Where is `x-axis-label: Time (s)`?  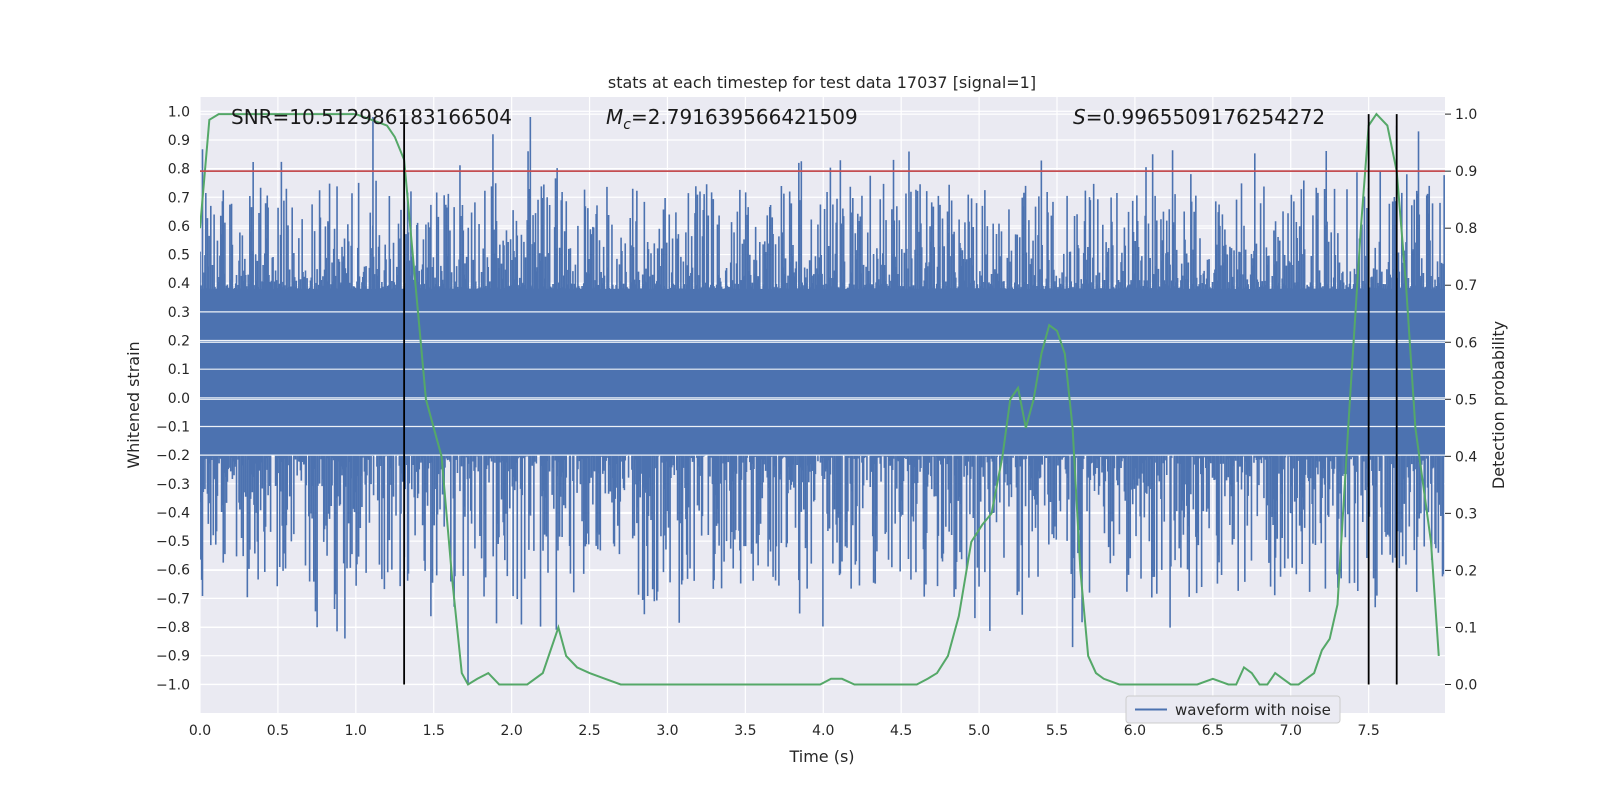 x-axis-label: Time (s) is located at coordinates (821, 756).